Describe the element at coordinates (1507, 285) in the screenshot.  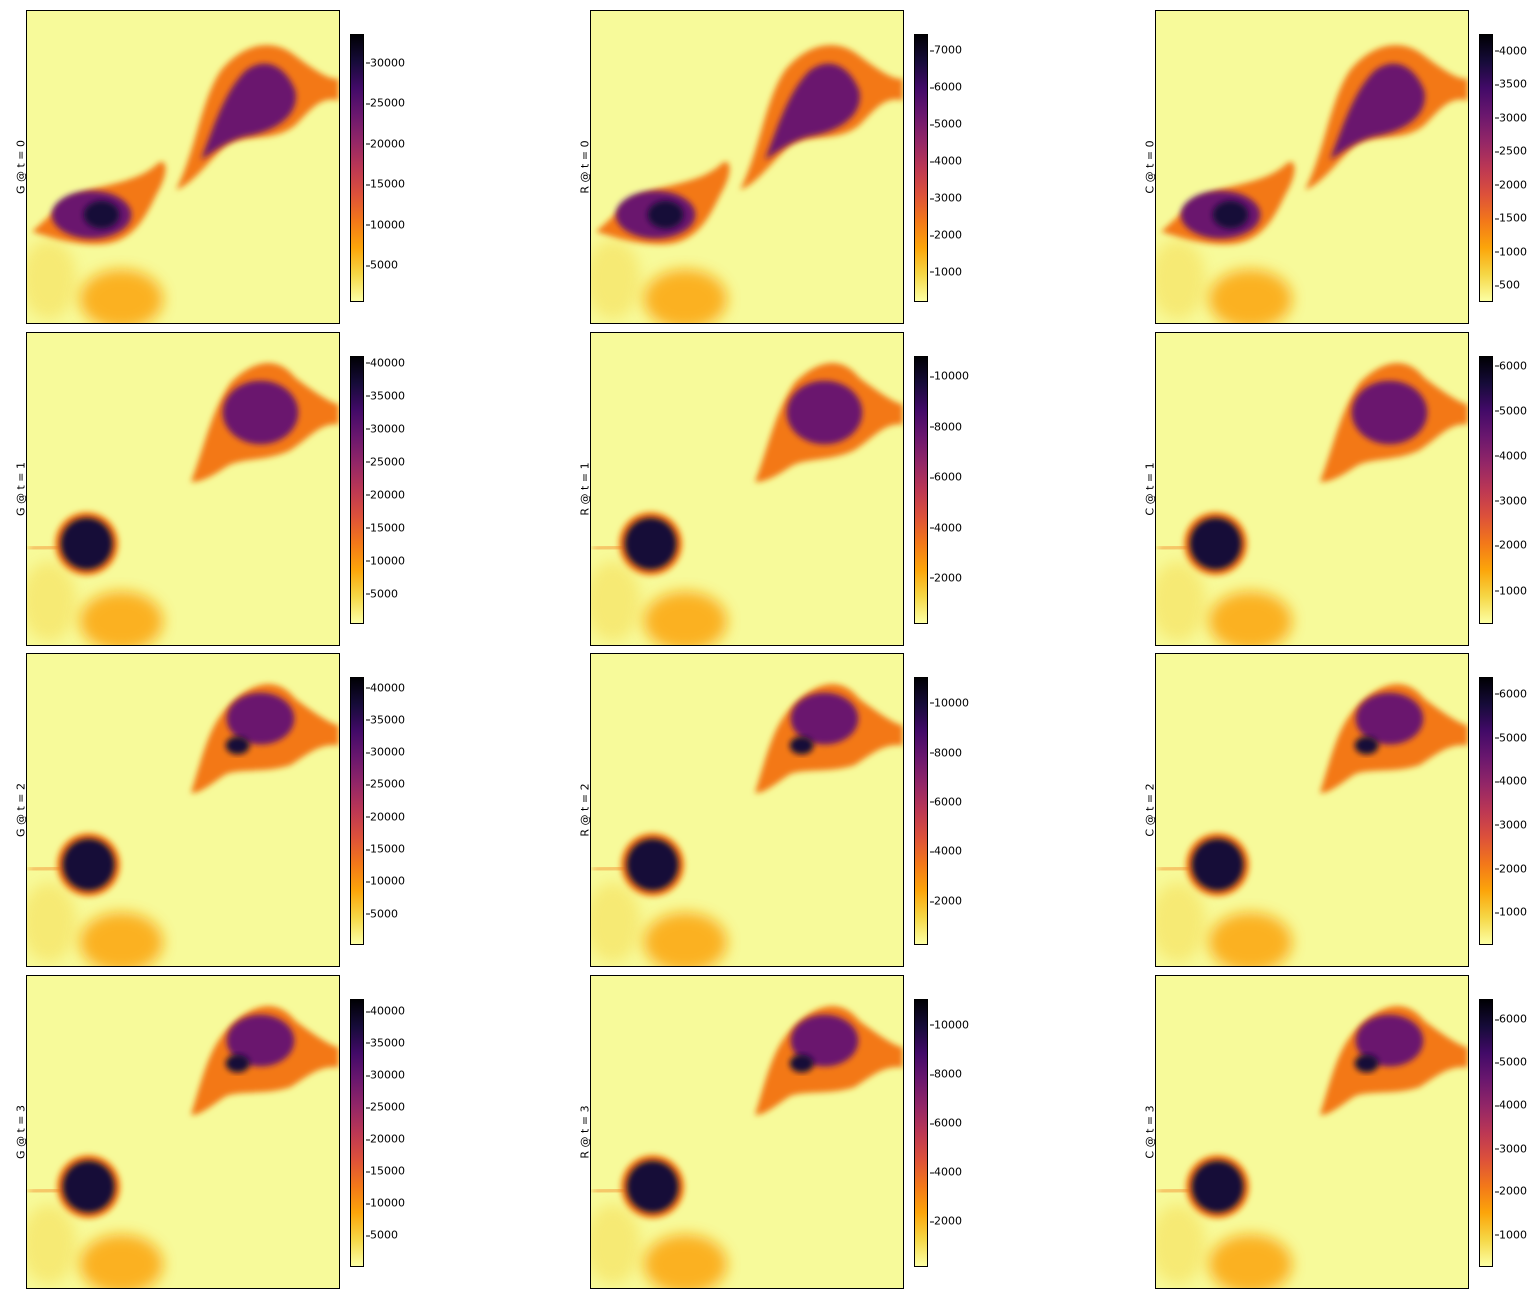
I see `colorbar-tick-label: 500` at that location.